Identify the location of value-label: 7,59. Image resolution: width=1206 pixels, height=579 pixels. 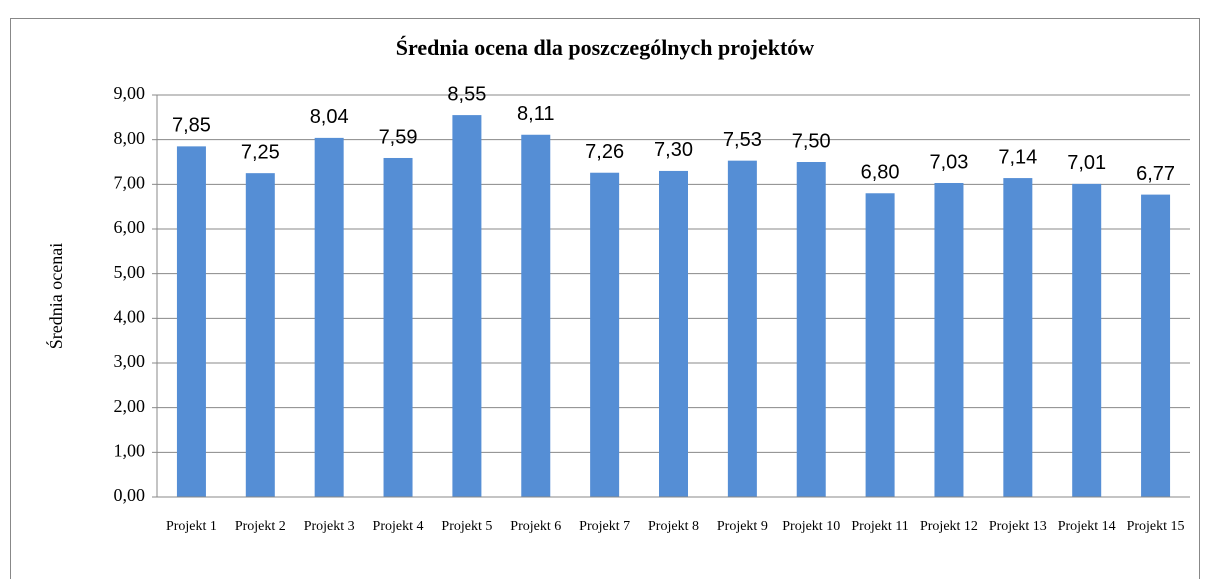
(398, 137).